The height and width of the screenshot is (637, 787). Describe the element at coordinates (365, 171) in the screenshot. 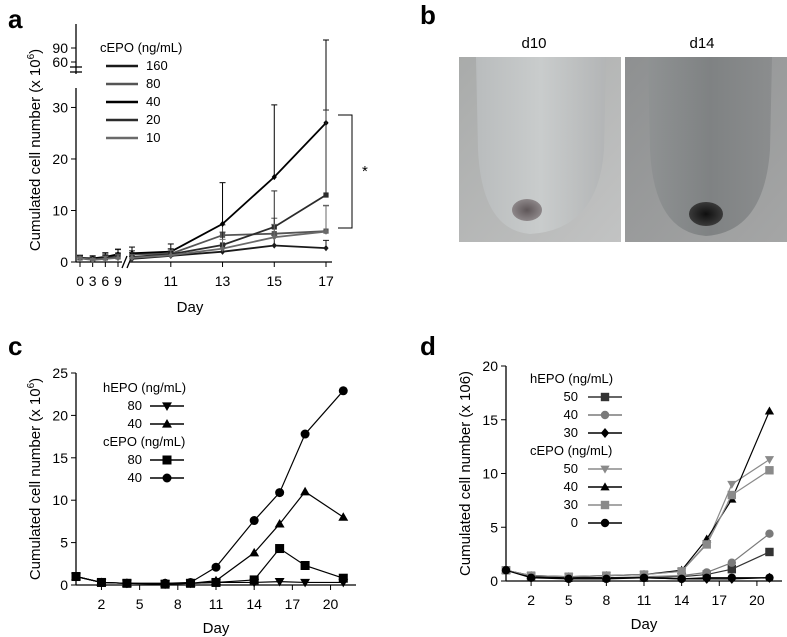

I see `significance-label: *` at that location.